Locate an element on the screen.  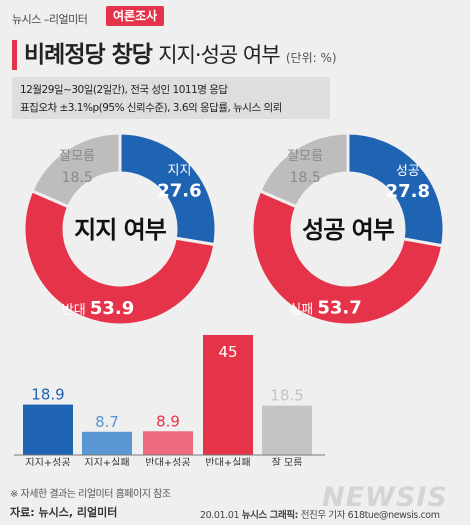
survey-info-line-2: 표집오차 ±3.1%p(95% 신뢰수준), 3.6의 응답률, 뉴시스 의뢰 is located at coordinates (151, 108).